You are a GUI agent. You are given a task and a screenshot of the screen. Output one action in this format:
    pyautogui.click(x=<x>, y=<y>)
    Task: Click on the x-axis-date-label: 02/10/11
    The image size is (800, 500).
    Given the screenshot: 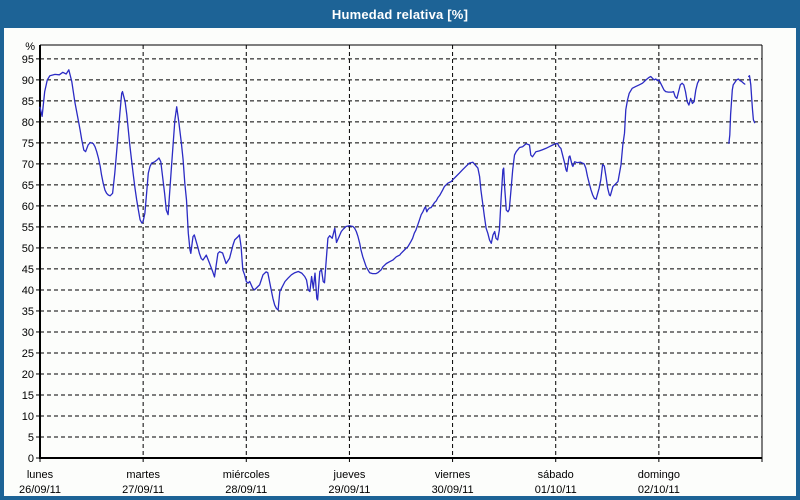 What is the action you would take?
    pyautogui.click(x=659, y=490)
    